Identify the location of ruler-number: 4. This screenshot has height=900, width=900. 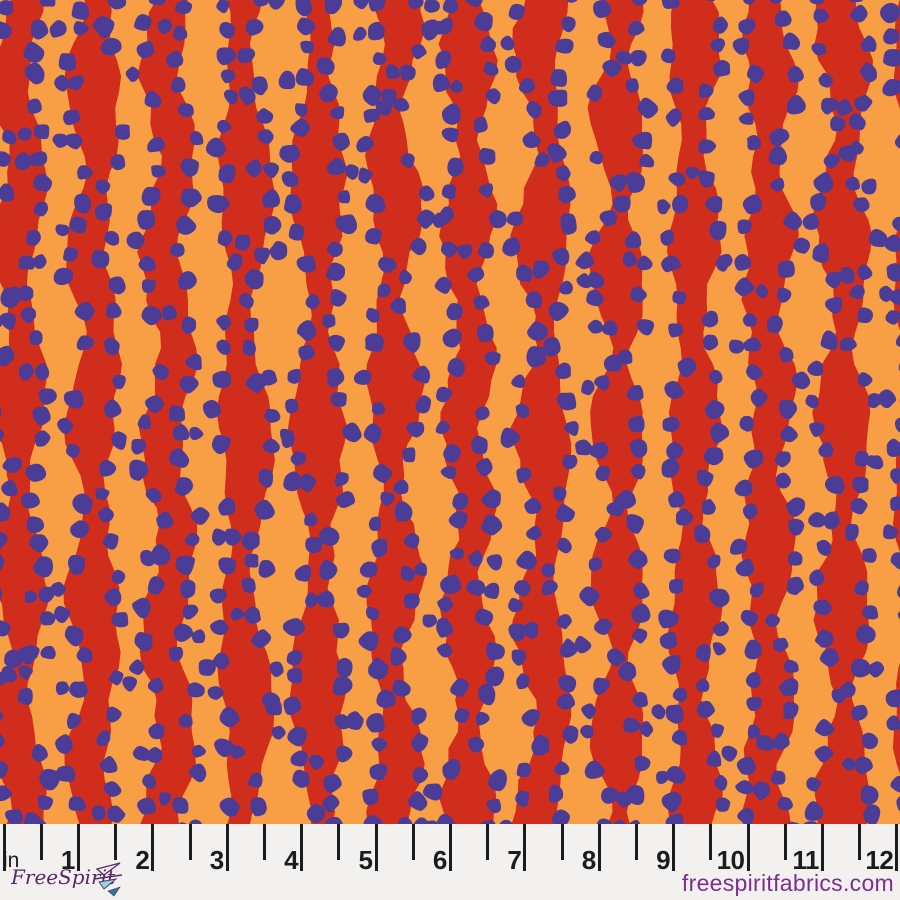
(291, 860).